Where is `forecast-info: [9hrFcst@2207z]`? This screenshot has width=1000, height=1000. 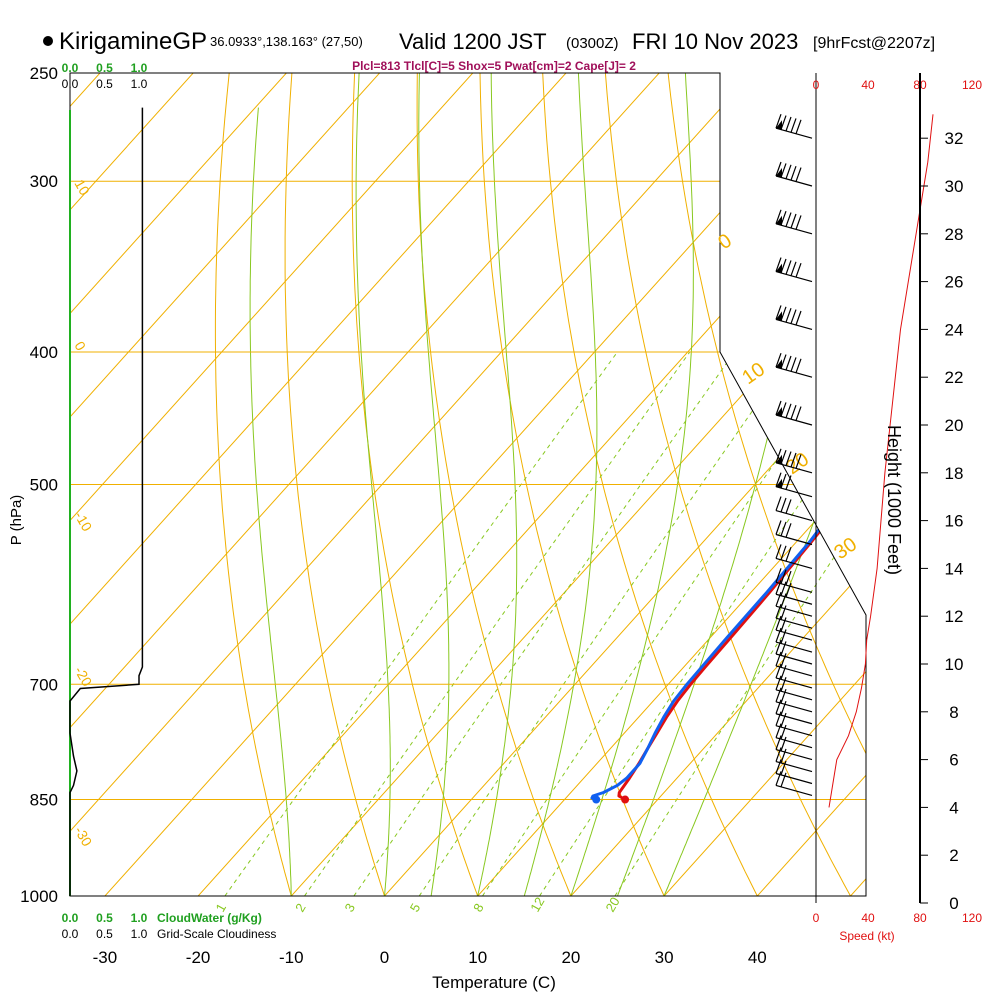 forecast-info: [9hrFcst@2207z] is located at coordinates (874, 43).